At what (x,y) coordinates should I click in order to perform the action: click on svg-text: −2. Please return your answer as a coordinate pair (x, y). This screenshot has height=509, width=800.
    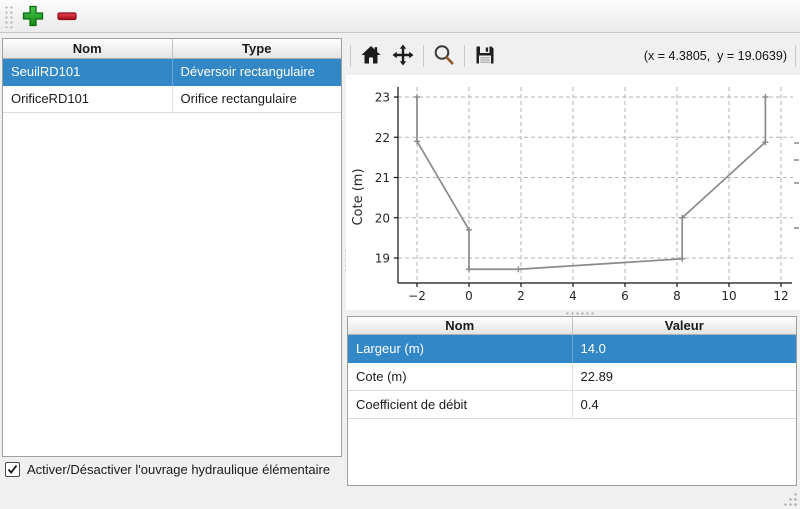
    Looking at the image, I should click on (417, 296).